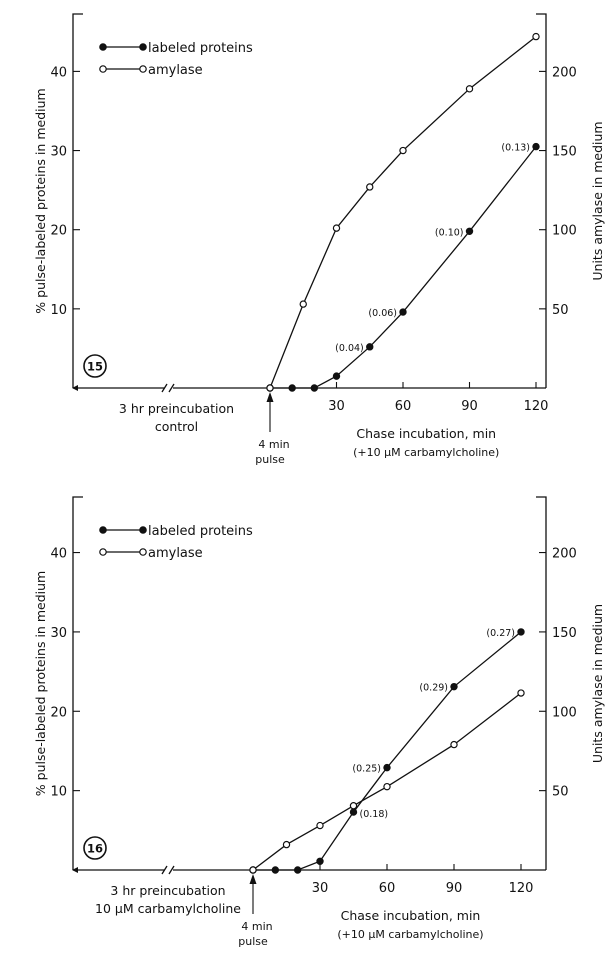 The height and width of the screenshot is (980, 610). Describe the element at coordinates (500, 633) in the screenshot. I see `point-annotation: (0.27)` at that location.